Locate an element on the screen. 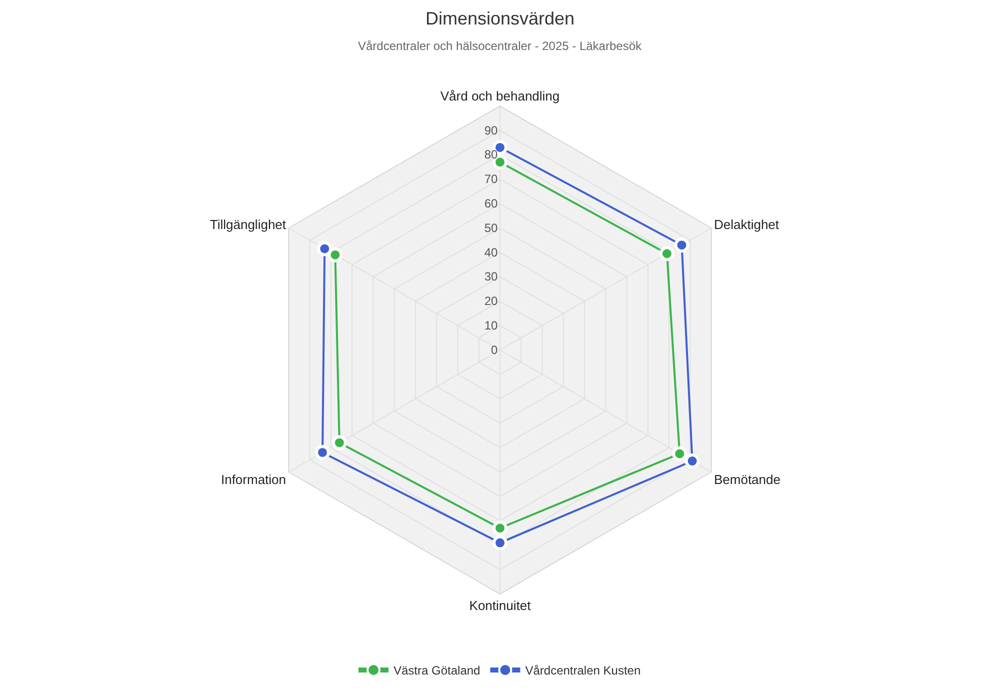 This screenshot has height=700, width=1000. y-tick-label: 0 is located at coordinates (494, 349).